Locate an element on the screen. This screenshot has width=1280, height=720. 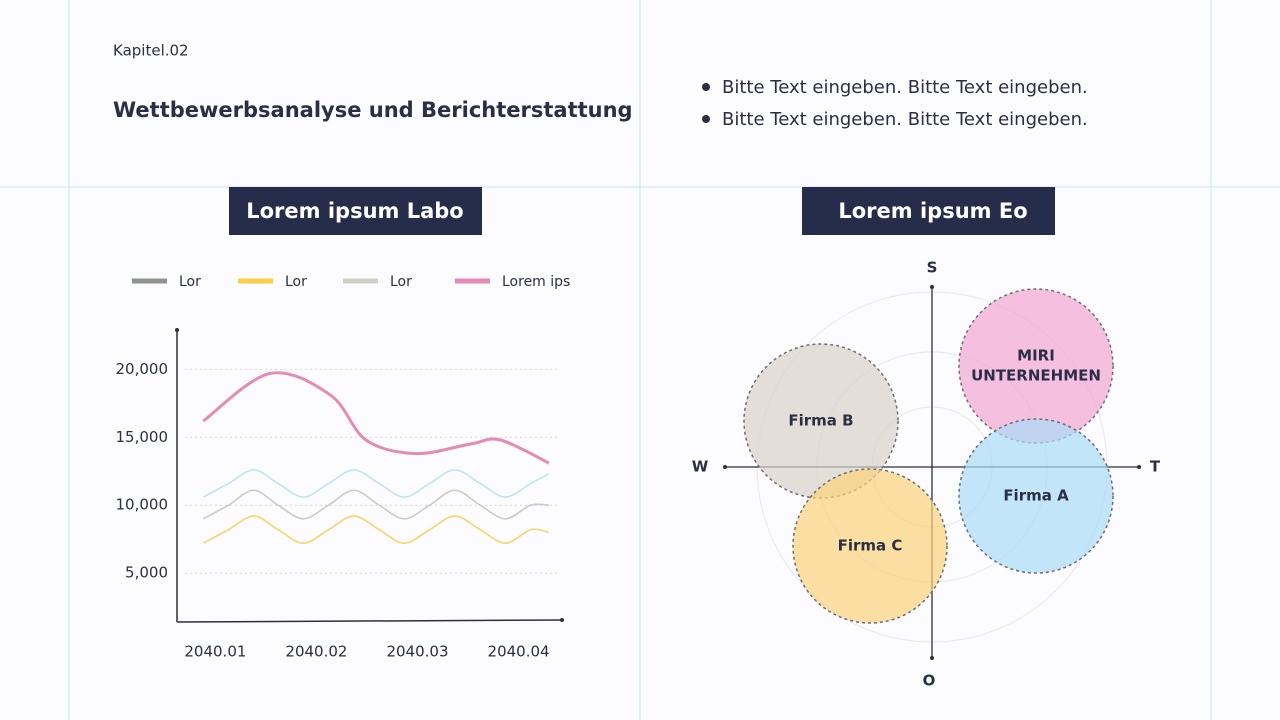
circle-label: MIRI is located at coordinates (1036, 356).